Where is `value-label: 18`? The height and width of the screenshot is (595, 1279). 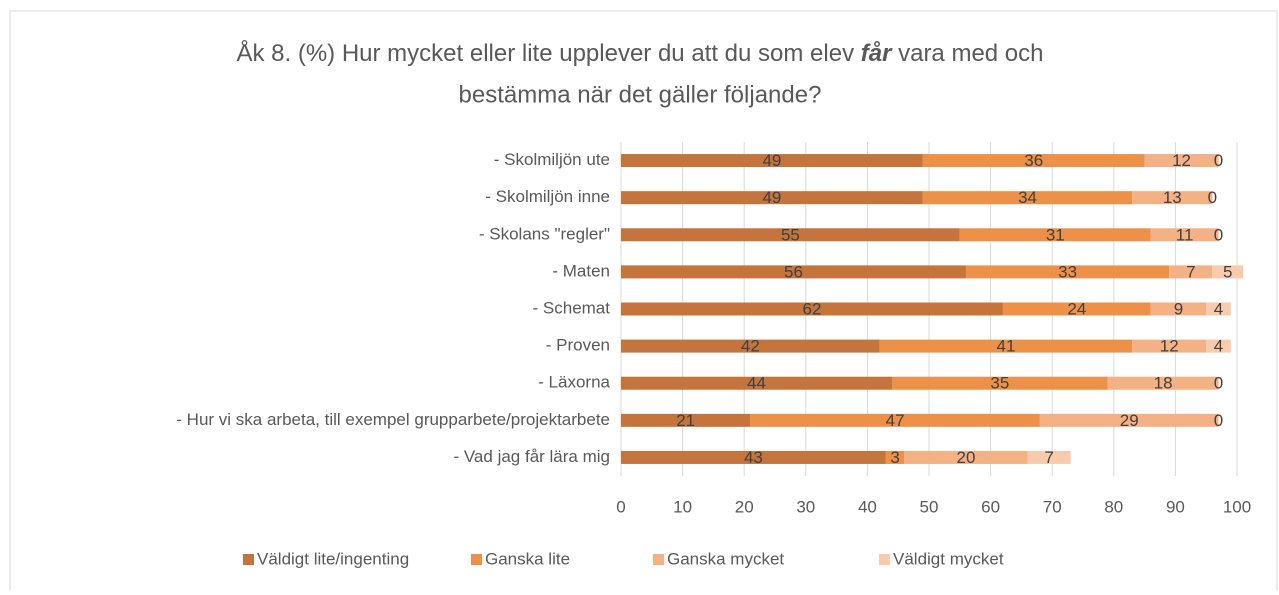 value-label: 18 is located at coordinates (1163, 383).